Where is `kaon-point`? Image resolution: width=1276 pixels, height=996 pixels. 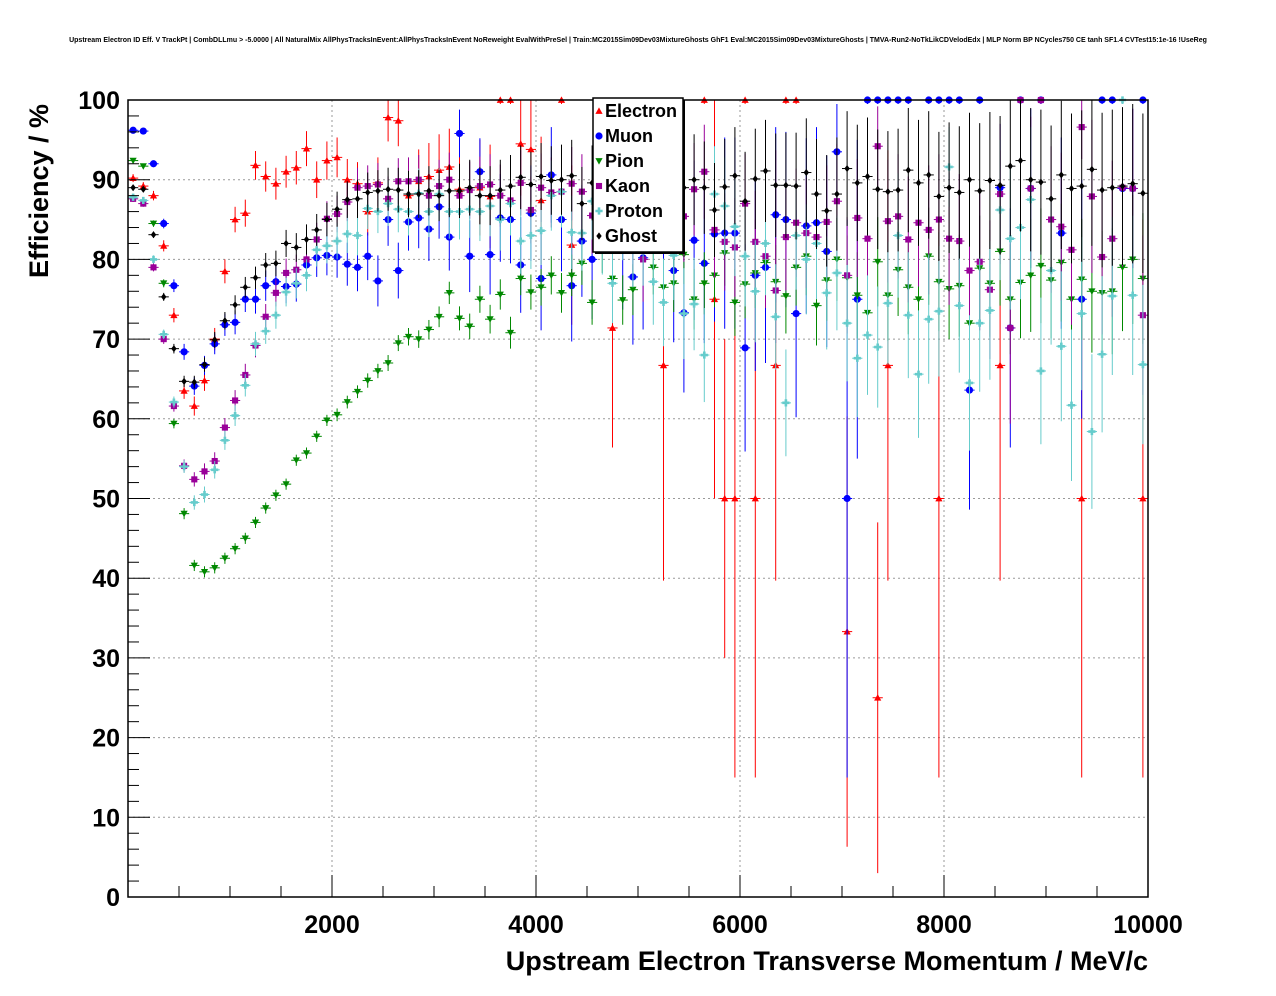 kaon-point is located at coordinates (194, 479).